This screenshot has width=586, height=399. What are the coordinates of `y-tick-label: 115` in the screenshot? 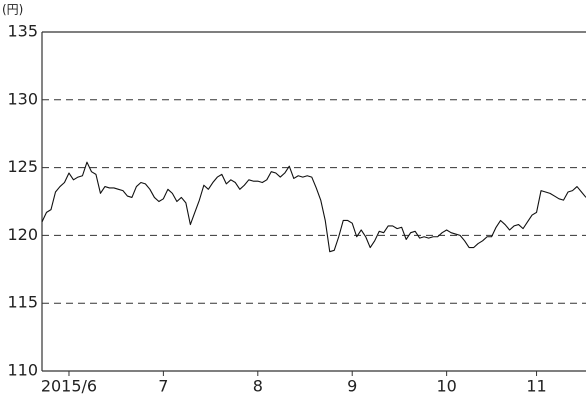 It's located at (22, 302).